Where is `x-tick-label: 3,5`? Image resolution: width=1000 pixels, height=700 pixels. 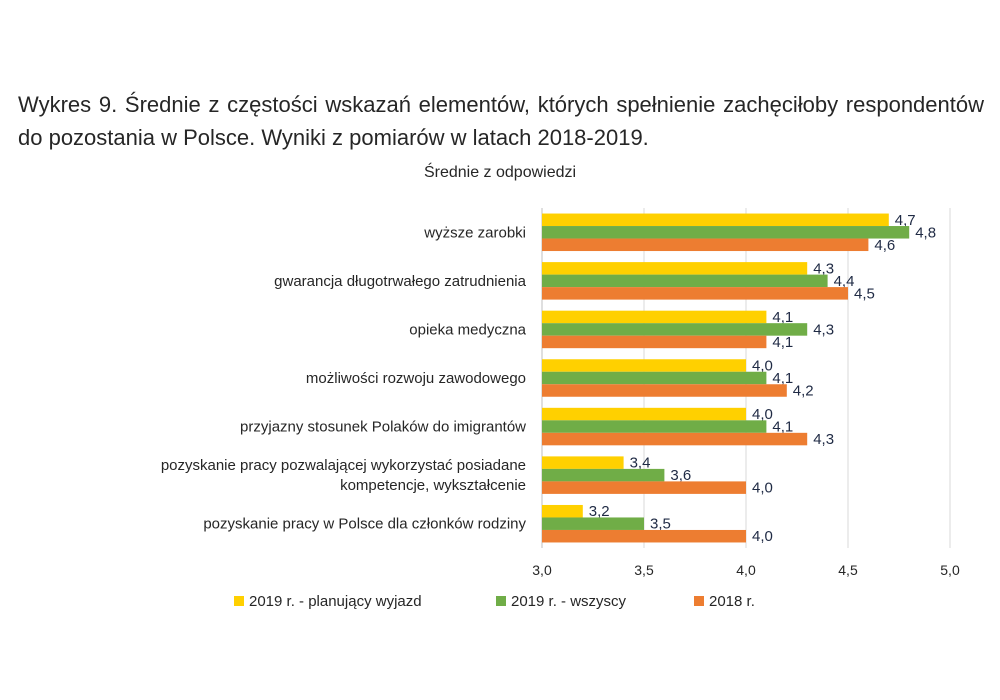 x-tick-label: 3,5 is located at coordinates (644, 570).